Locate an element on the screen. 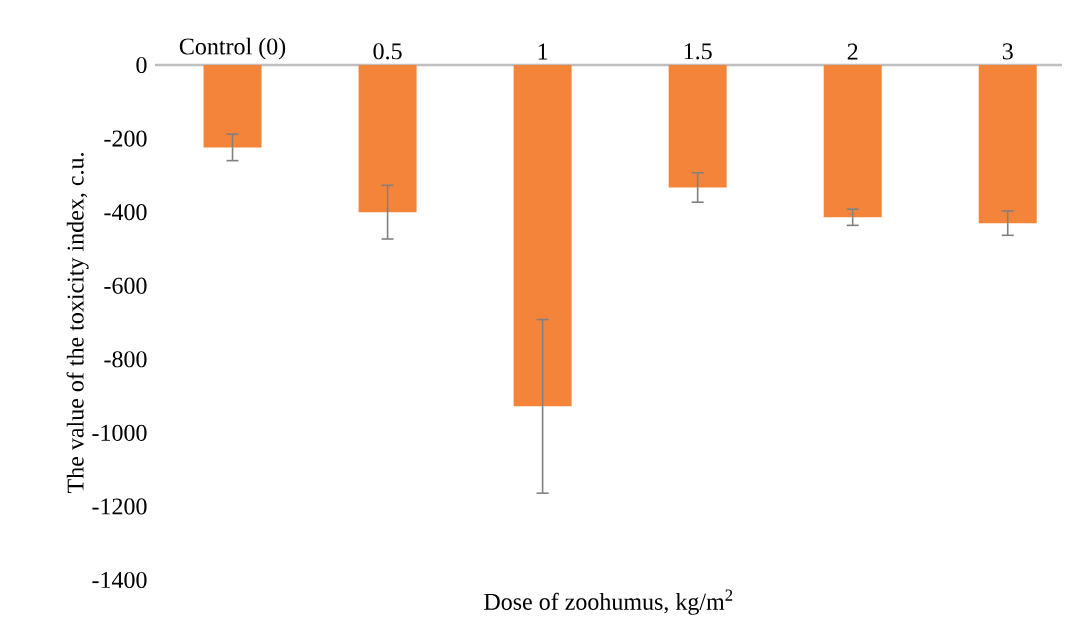  y-tick-label: 0 is located at coordinates (141, 65).